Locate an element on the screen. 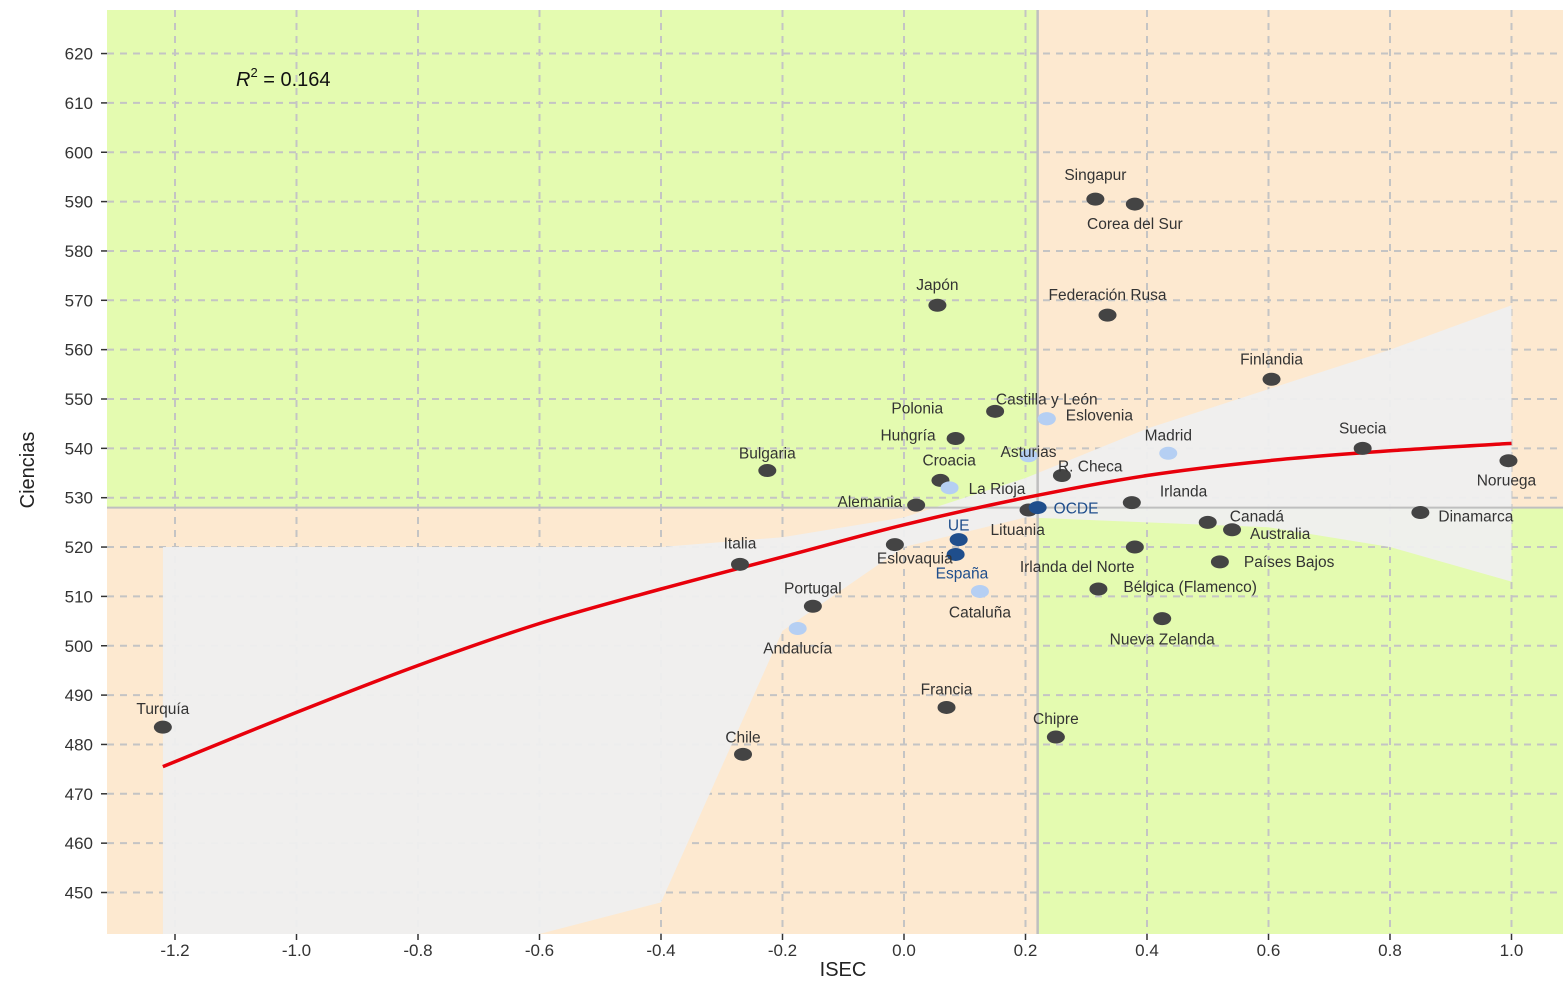  point-label: Bulgaria is located at coordinates (767, 454).